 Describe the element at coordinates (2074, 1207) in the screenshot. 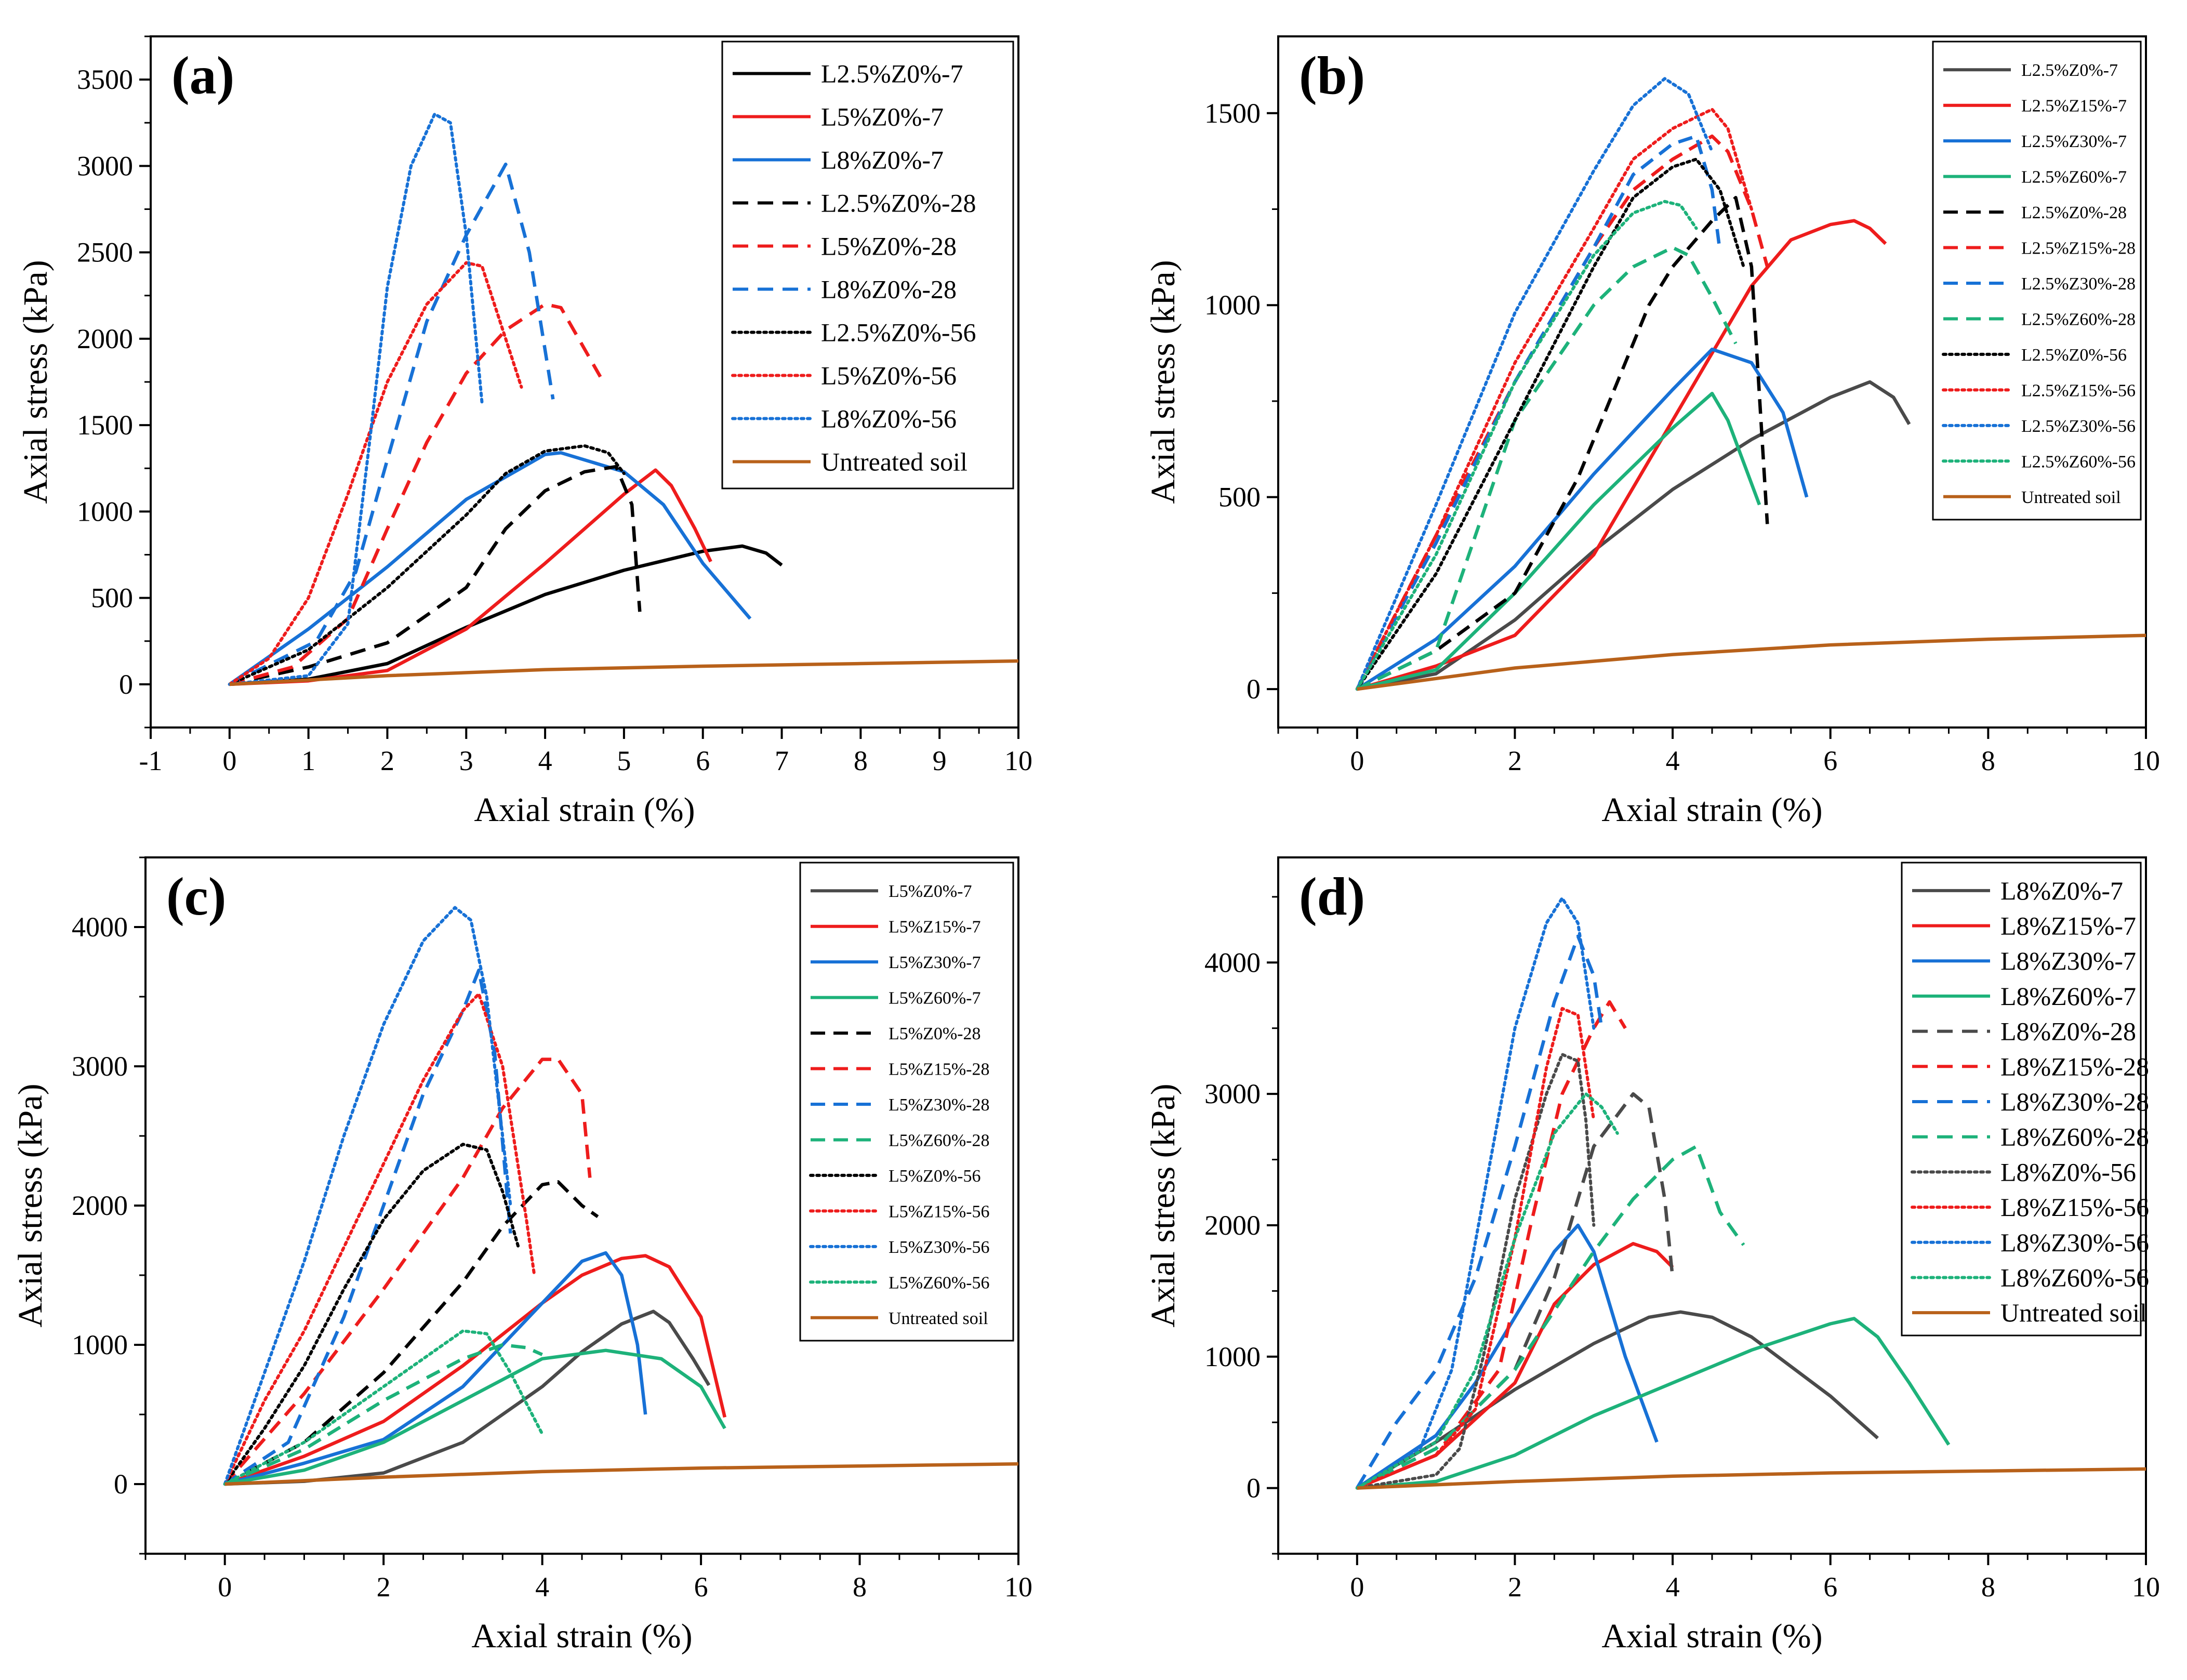

I see `legend-label: L8%Z15%-56` at that location.